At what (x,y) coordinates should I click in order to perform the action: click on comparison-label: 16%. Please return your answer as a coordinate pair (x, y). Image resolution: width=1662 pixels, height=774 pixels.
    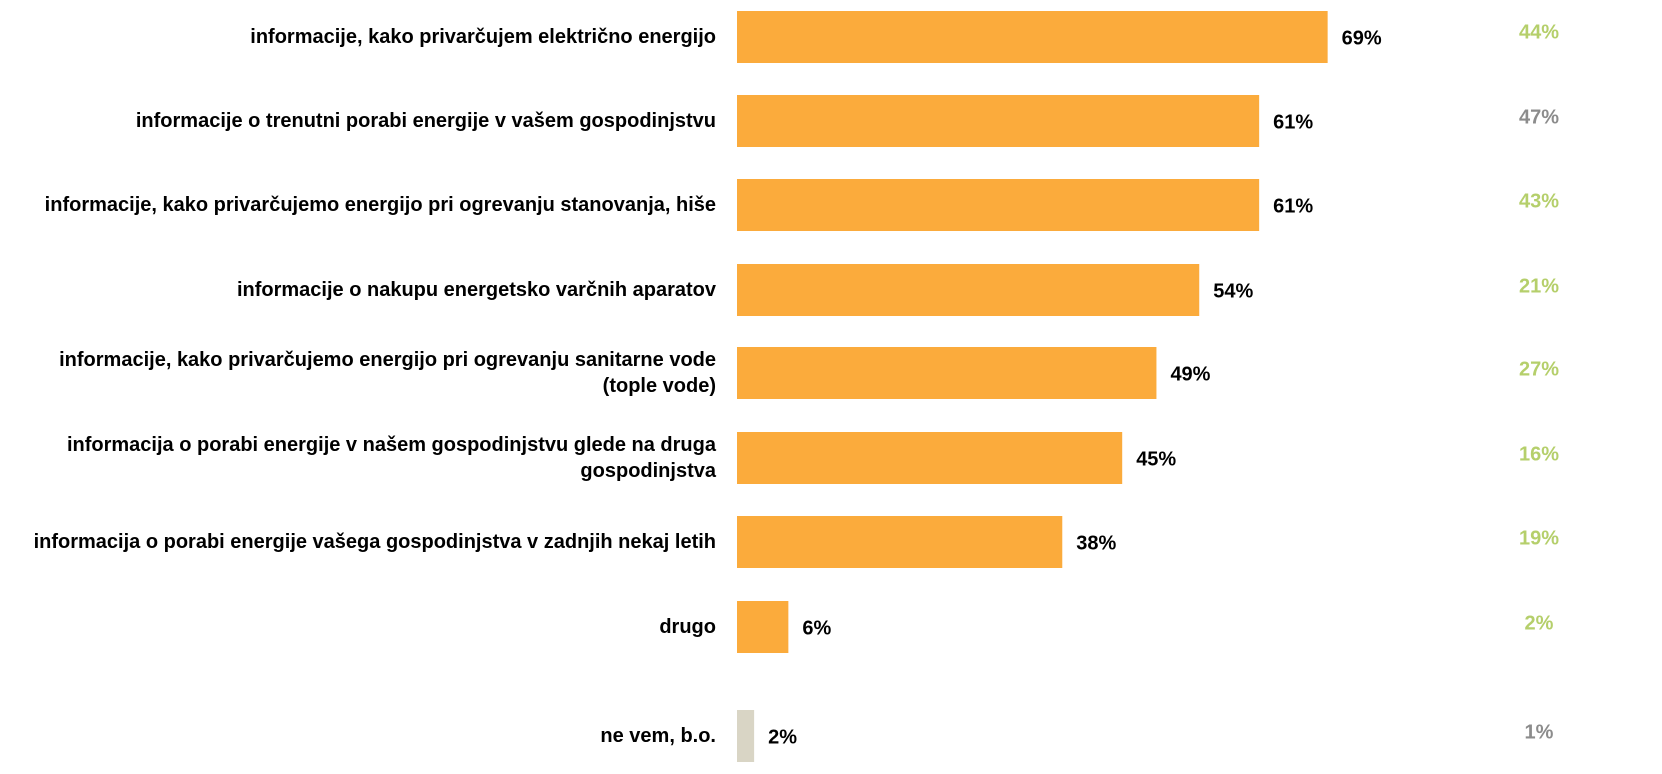
    Looking at the image, I should click on (1539, 454).